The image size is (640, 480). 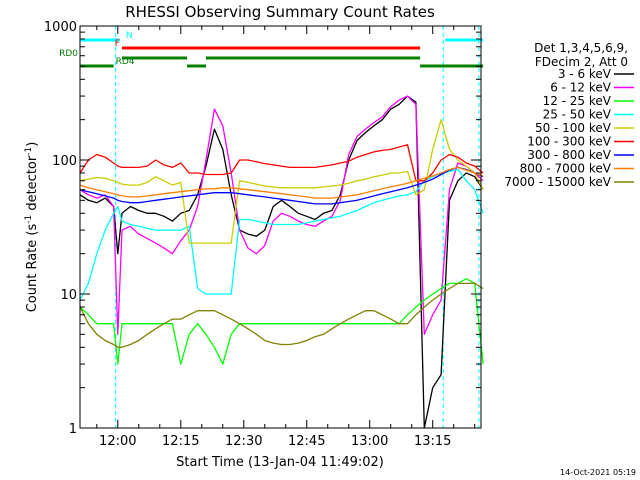 What do you see at coordinates (64, 161) in the screenshot?
I see `y-tick-label-2: 100` at bounding box center [64, 161].